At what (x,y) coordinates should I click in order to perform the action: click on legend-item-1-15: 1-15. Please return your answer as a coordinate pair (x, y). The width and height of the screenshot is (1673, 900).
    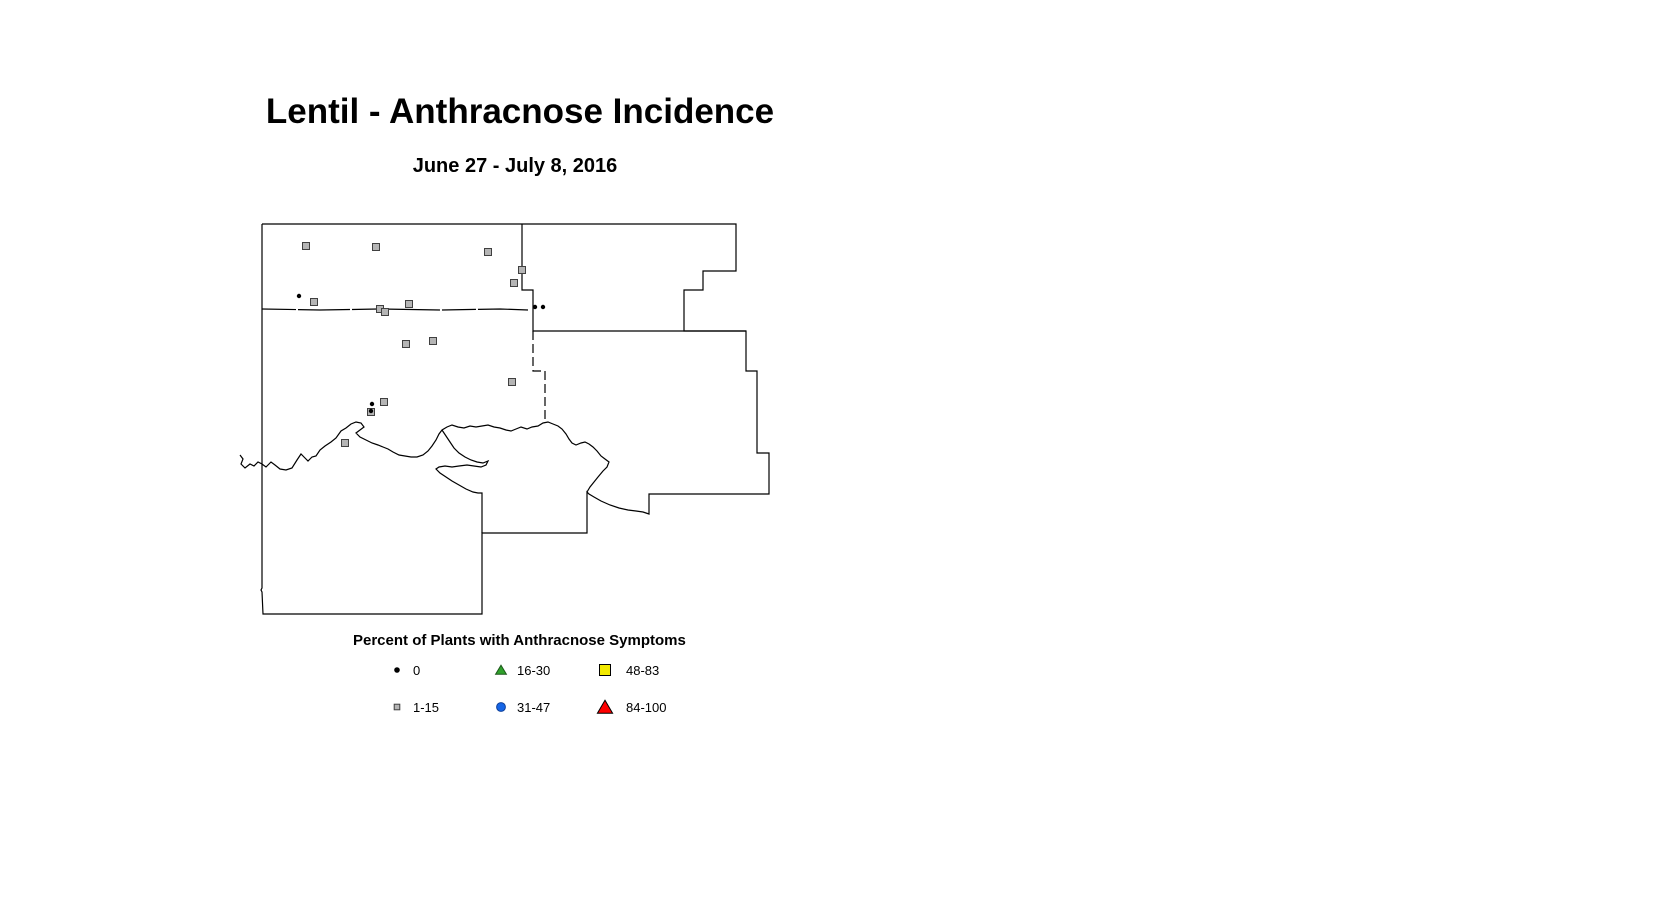
    Looking at the image, I should click on (412, 707).